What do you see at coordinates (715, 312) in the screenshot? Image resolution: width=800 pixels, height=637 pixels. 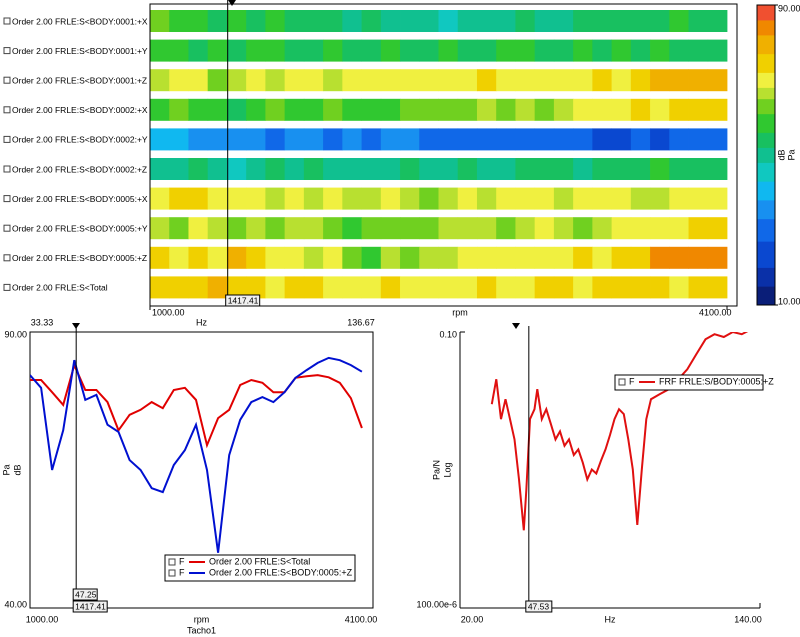 I see `x-tick-label: 4100.00` at bounding box center [715, 312].